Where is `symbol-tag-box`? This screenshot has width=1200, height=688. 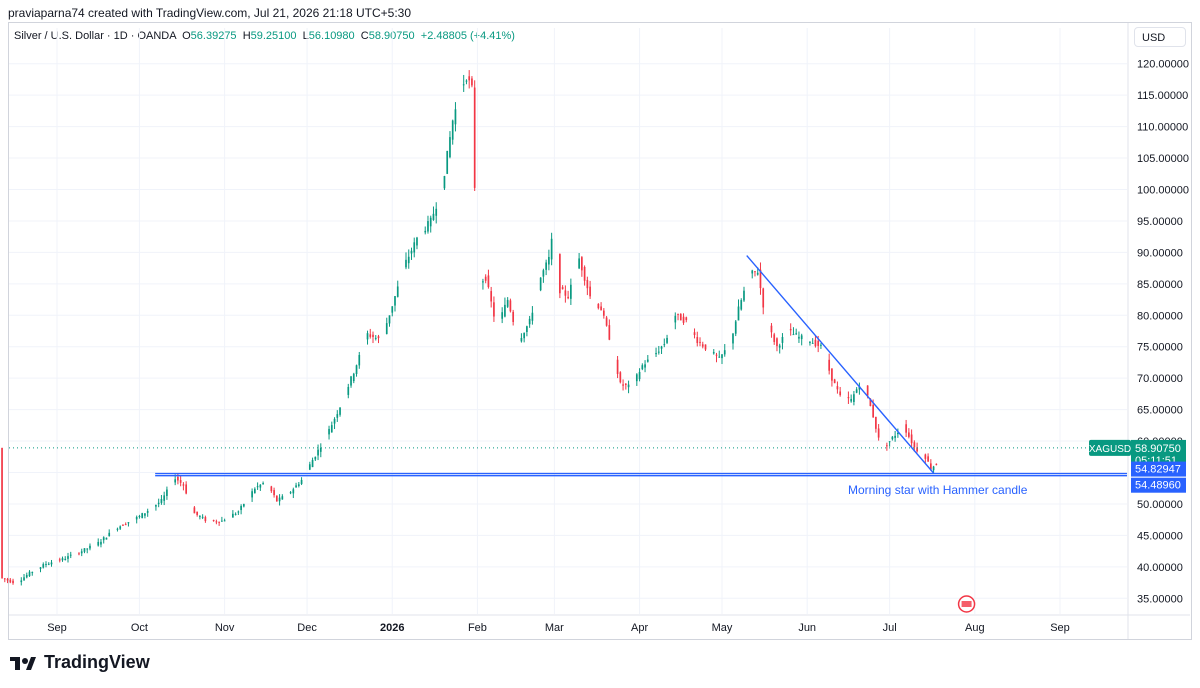
symbol-tag-box is located at coordinates (1110, 447).